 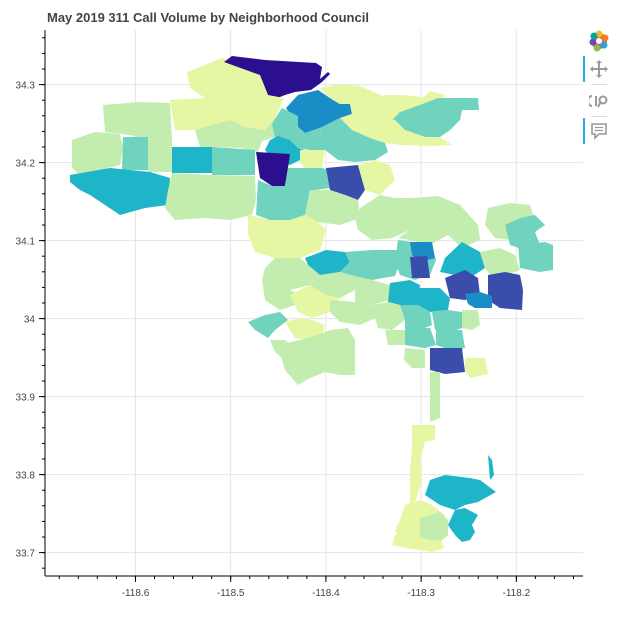 I want to click on bokeh-logo-icon, so click(x=599, y=41).